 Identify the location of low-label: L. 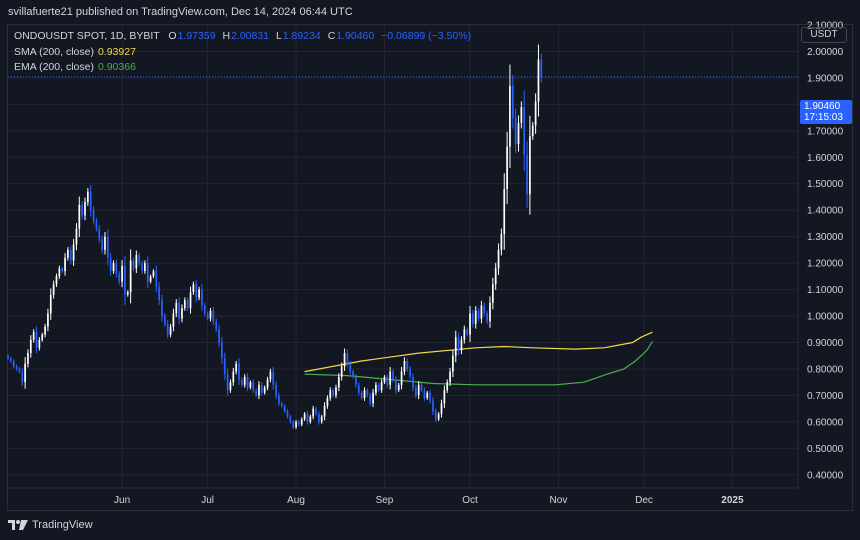
(278, 36).